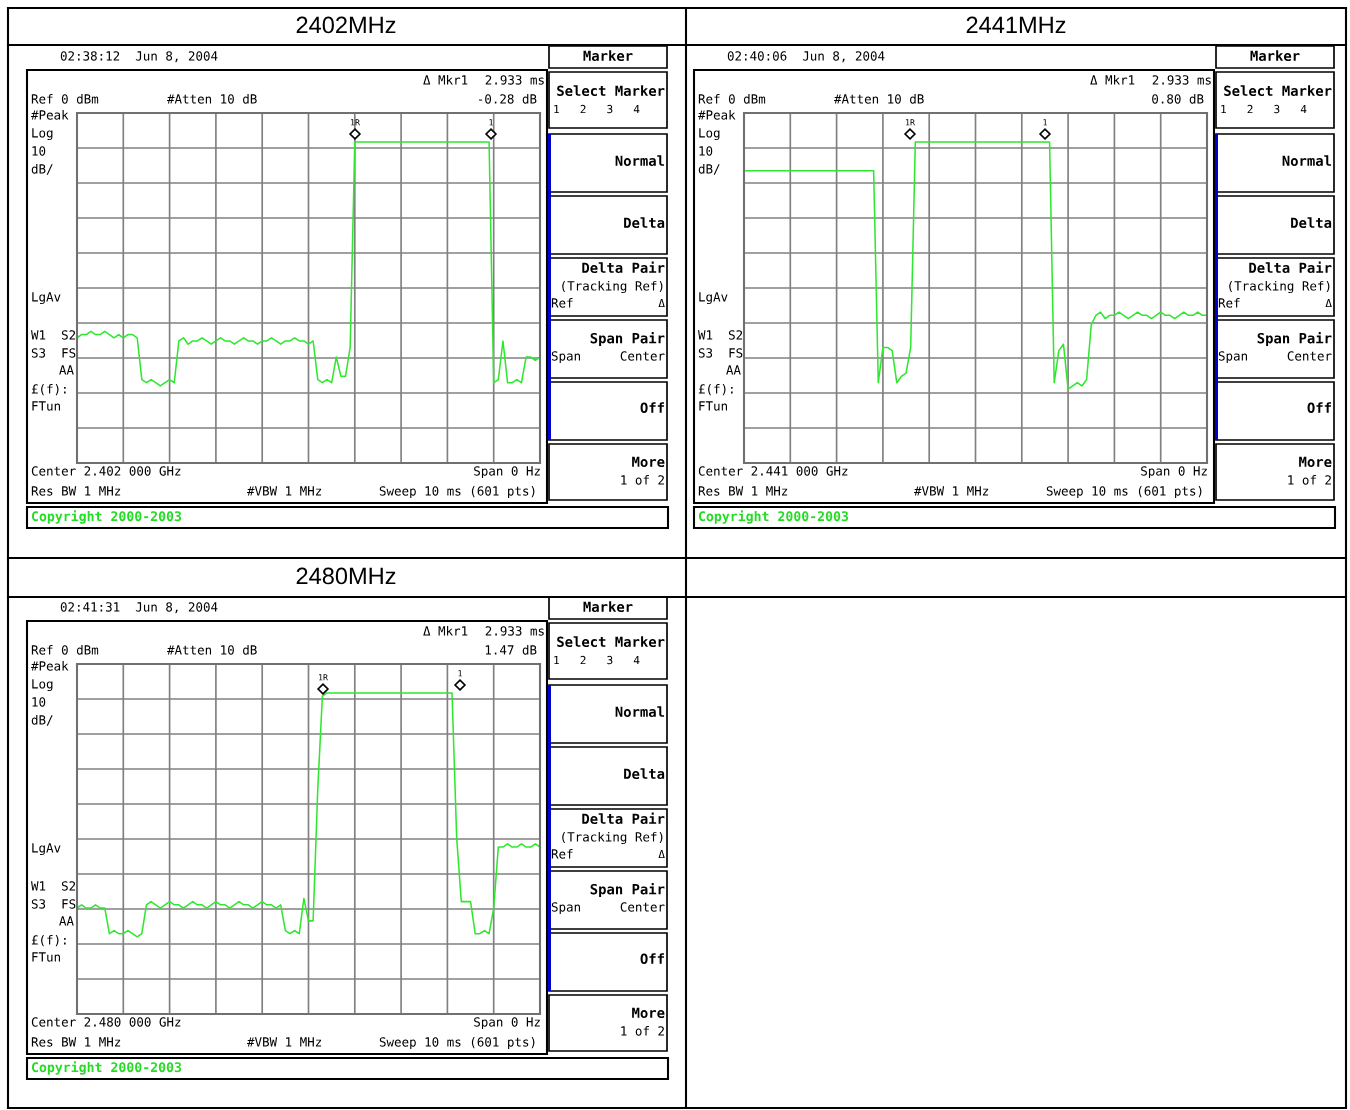  Describe the element at coordinates (507, 98) in the screenshot. I see `text: -0.28 dB` at that location.